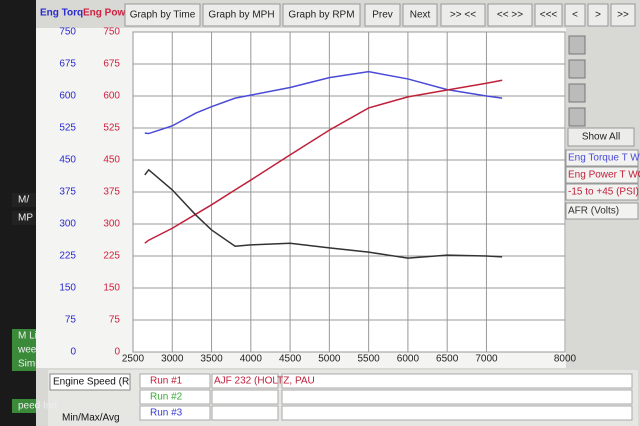 The height and width of the screenshot is (426, 640). I want to click on toolbar-button-label: Graph by RPM, so click(321, 15).